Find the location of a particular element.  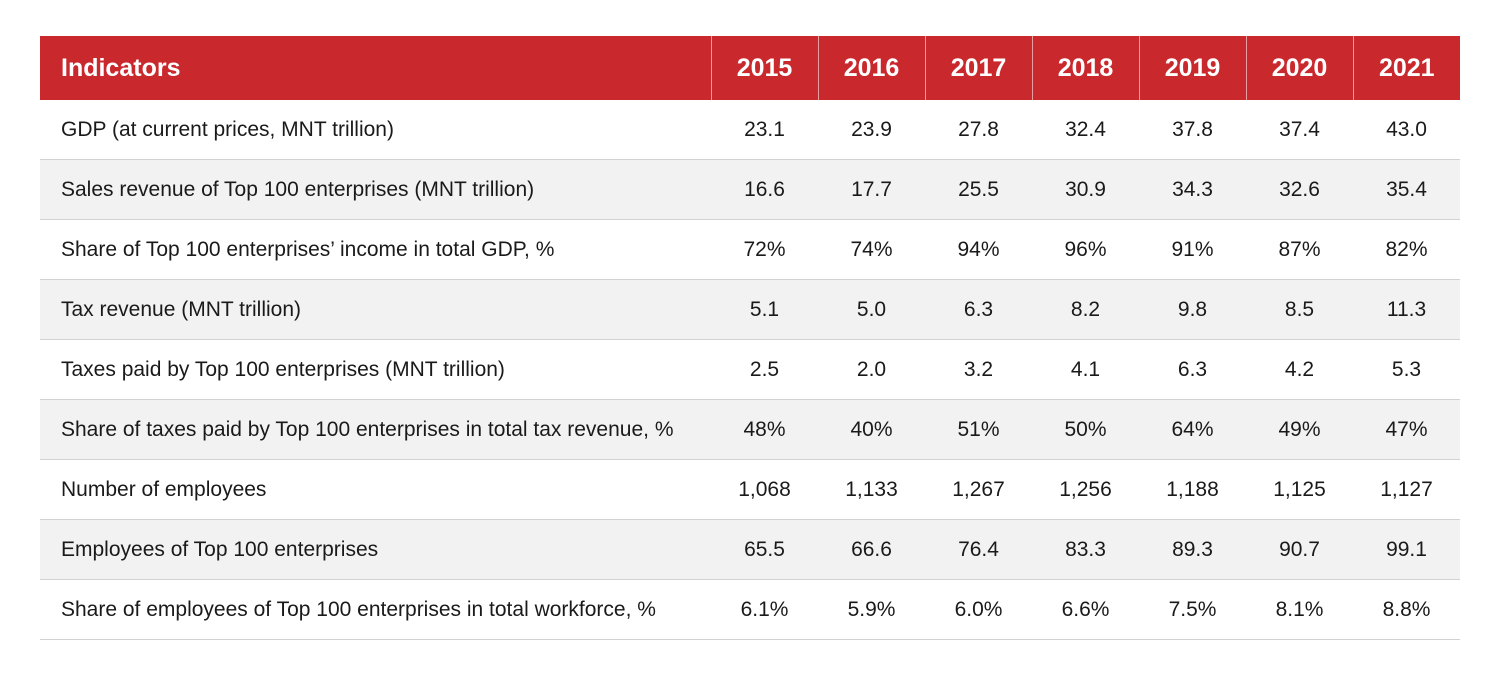

value-cell: 87% is located at coordinates (1299, 249).